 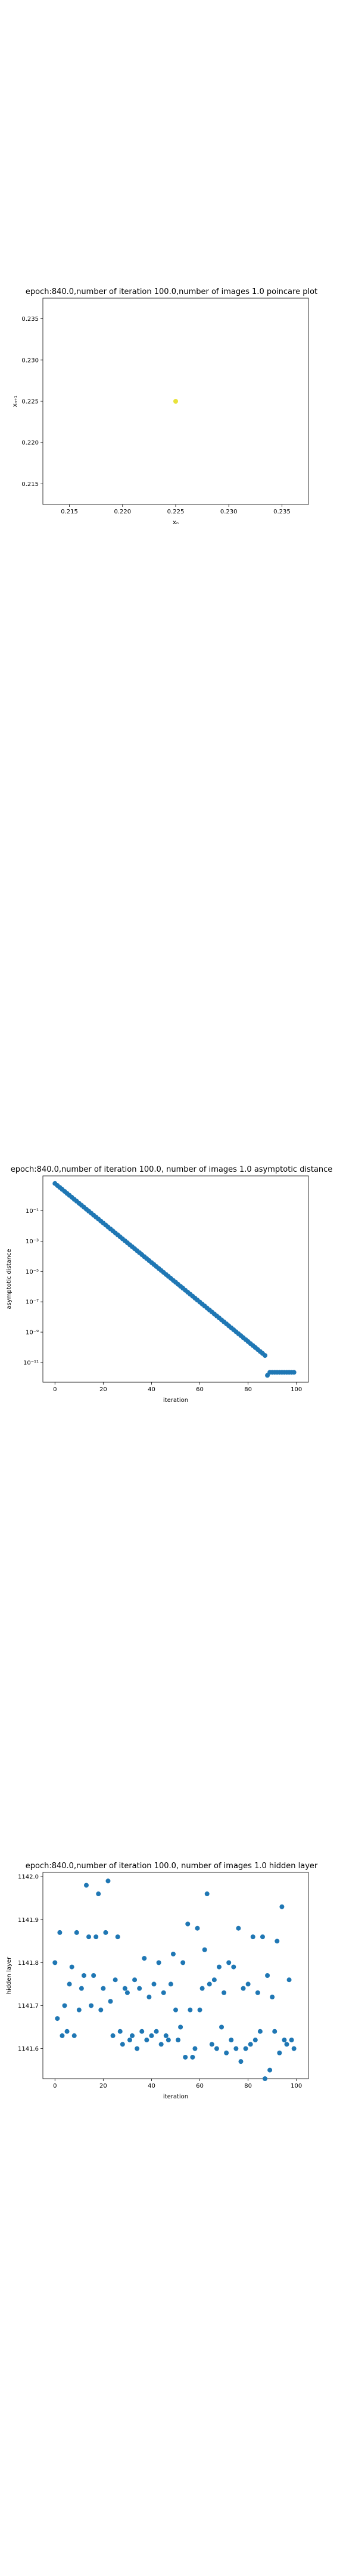 I want to click on y-tick-label: 0.230, so click(x=30, y=361).